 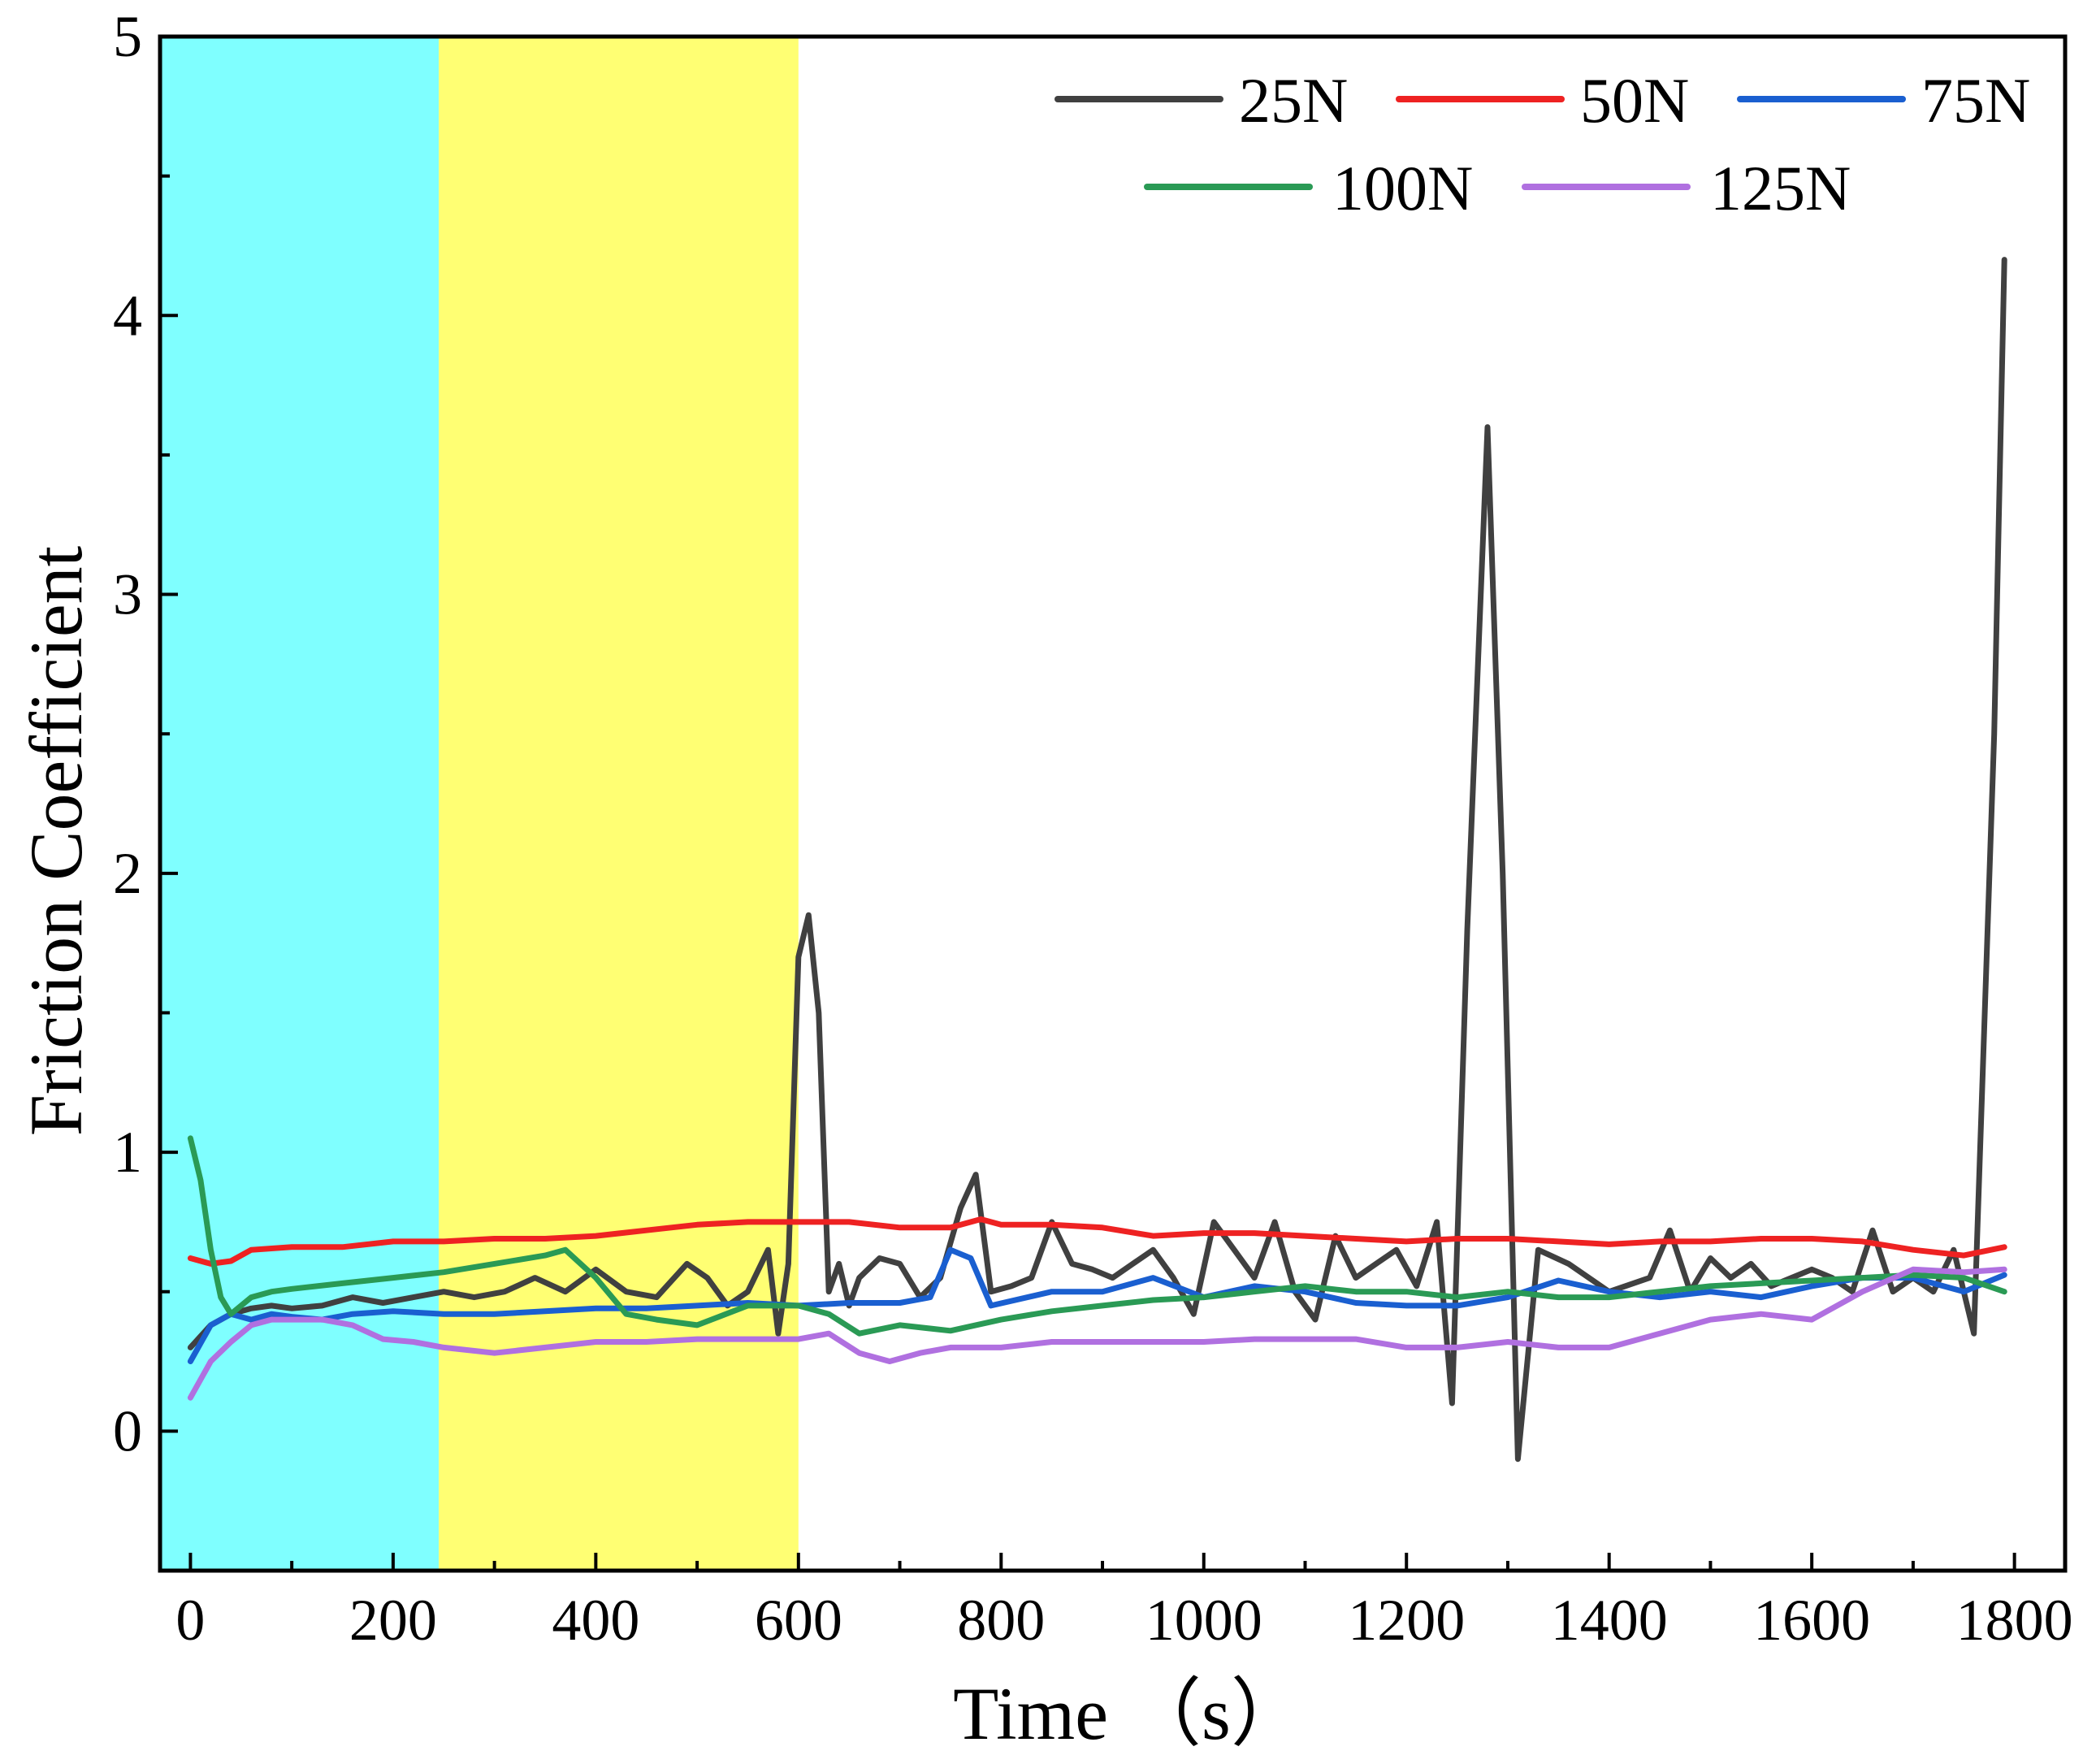 What do you see at coordinates (1001, 1620) in the screenshot?
I see `x-tick-label: 800` at bounding box center [1001, 1620].